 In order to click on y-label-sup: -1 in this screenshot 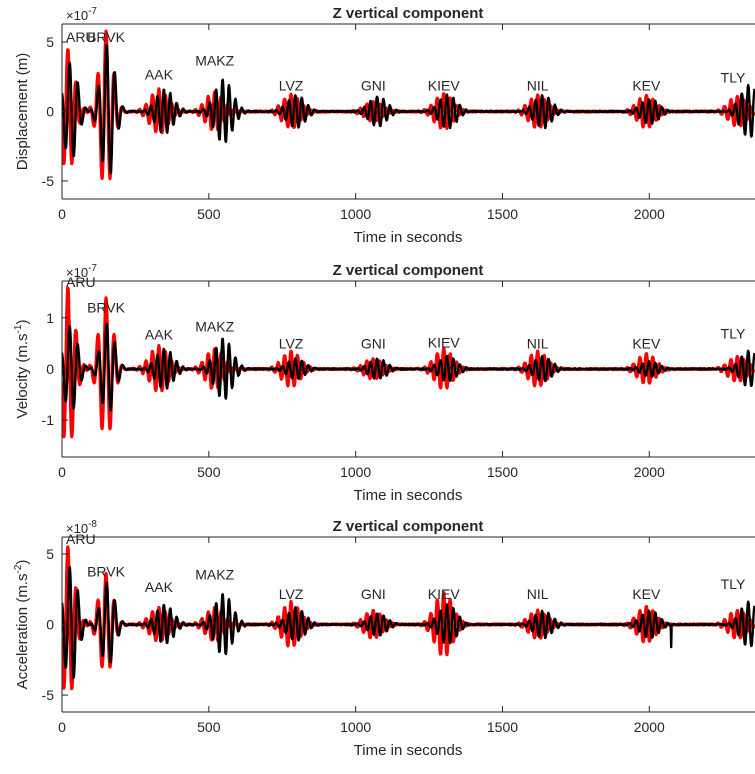, I will do `click(18, 328)`.